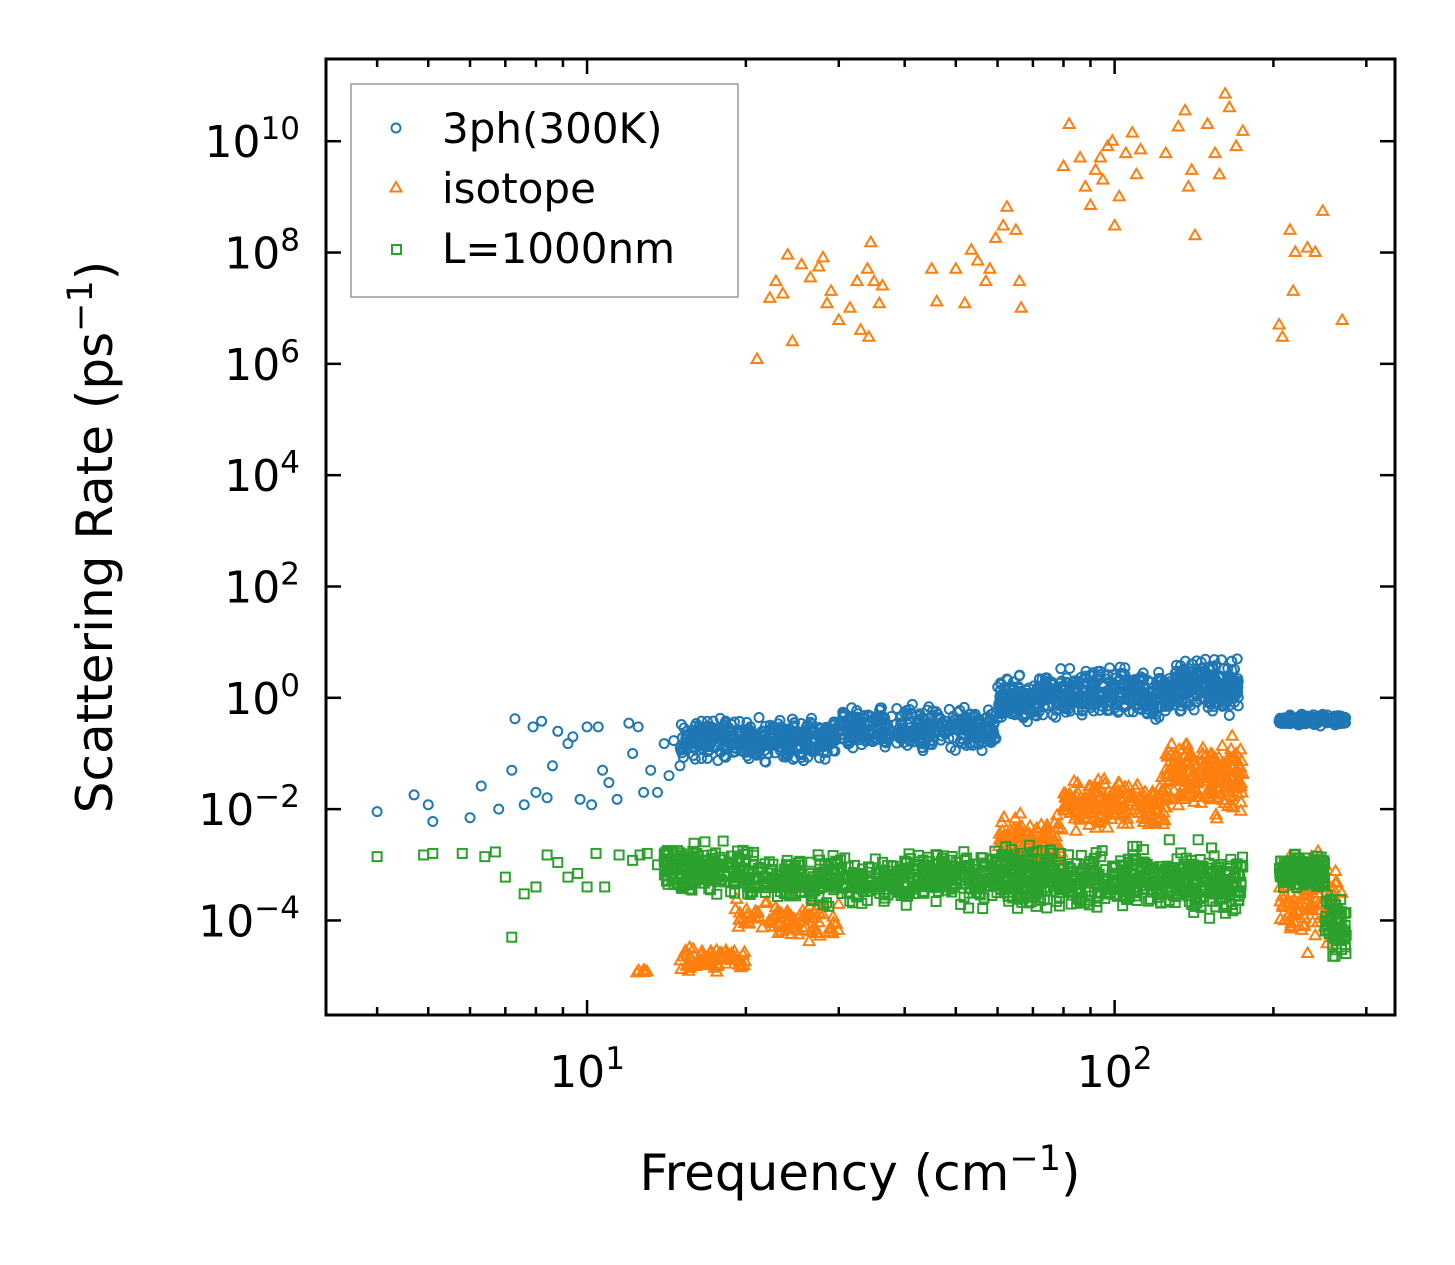 Image resolution: width=1455 pixels, height=1265 pixels. What do you see at coordinates (633, 753) in the screenshot?
I see `point-3ph-300k--26` at bounding box center [633, 753].